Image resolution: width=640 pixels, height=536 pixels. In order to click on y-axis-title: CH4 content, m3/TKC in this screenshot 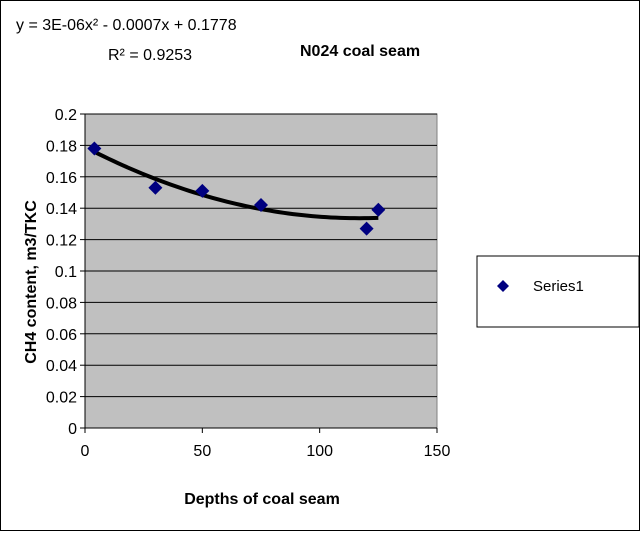, I will do `click(31, 282)`.